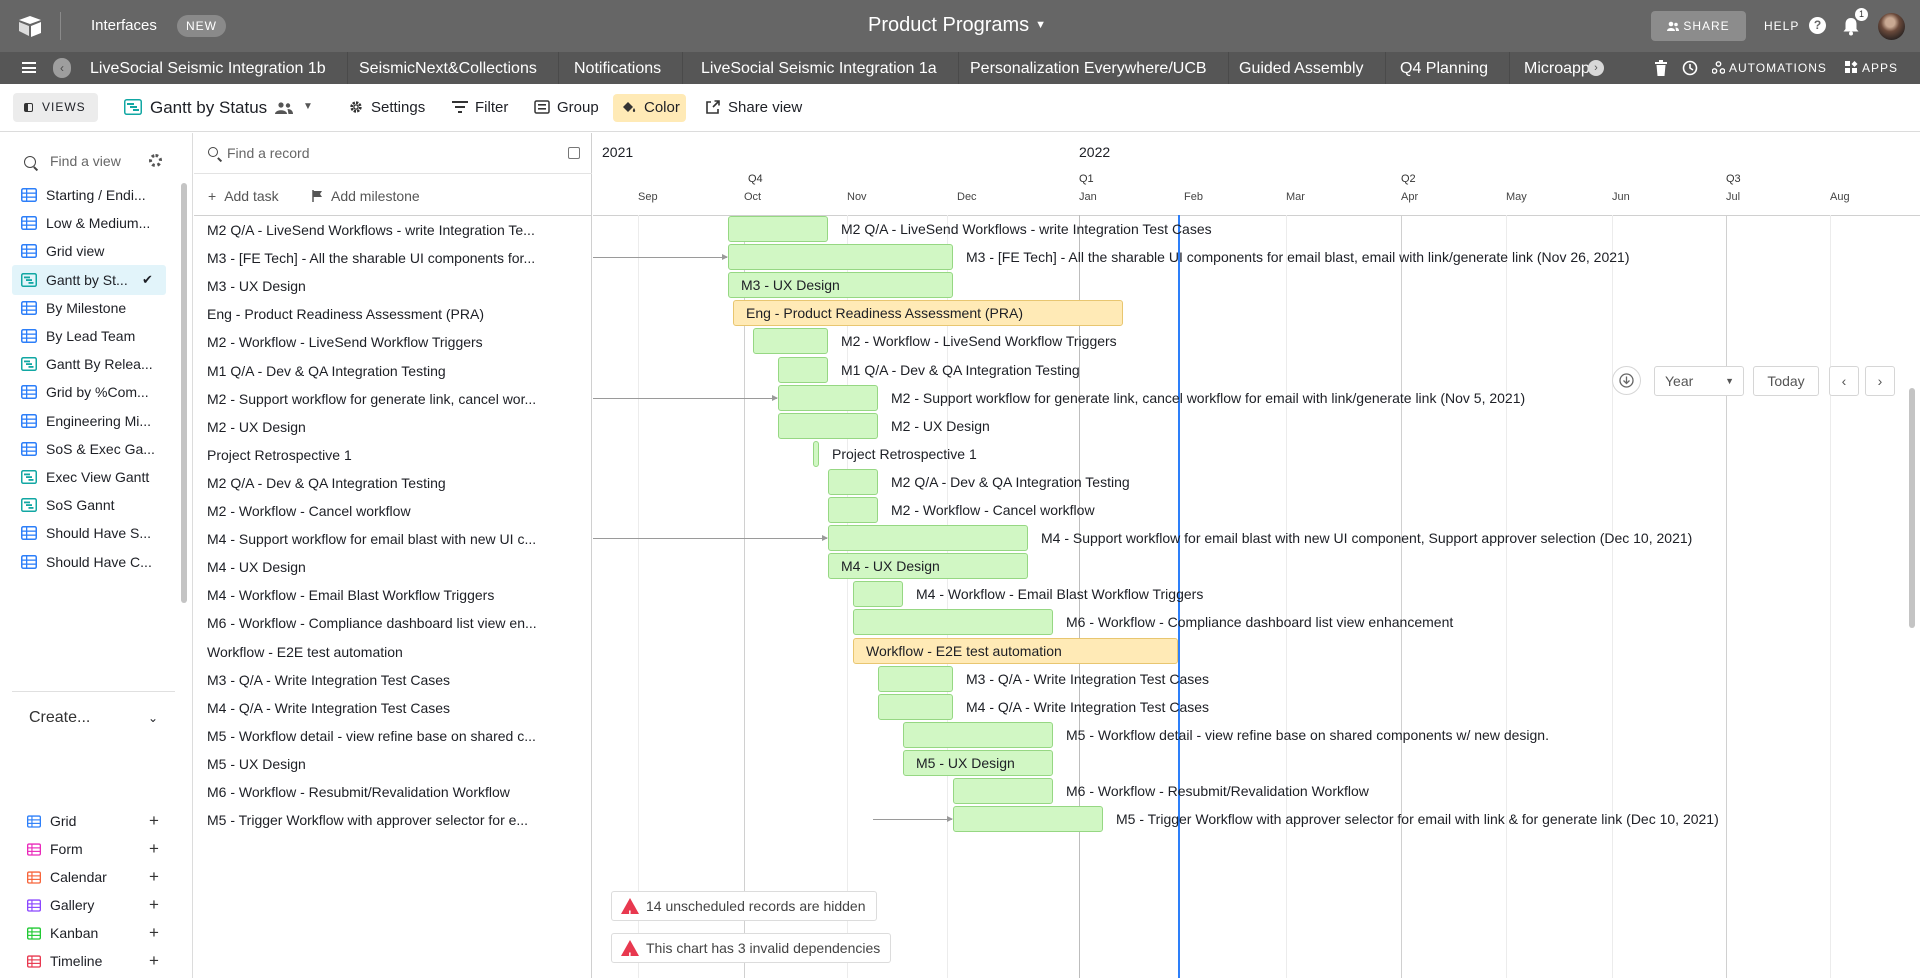 Image resolution: width=1920 pixels, height=978 pixels. Describe the element at coordinates (326, 482) in the screenshot. I see `record-row: M2 Q/A - Dev & QA Integration Testing` at that location.